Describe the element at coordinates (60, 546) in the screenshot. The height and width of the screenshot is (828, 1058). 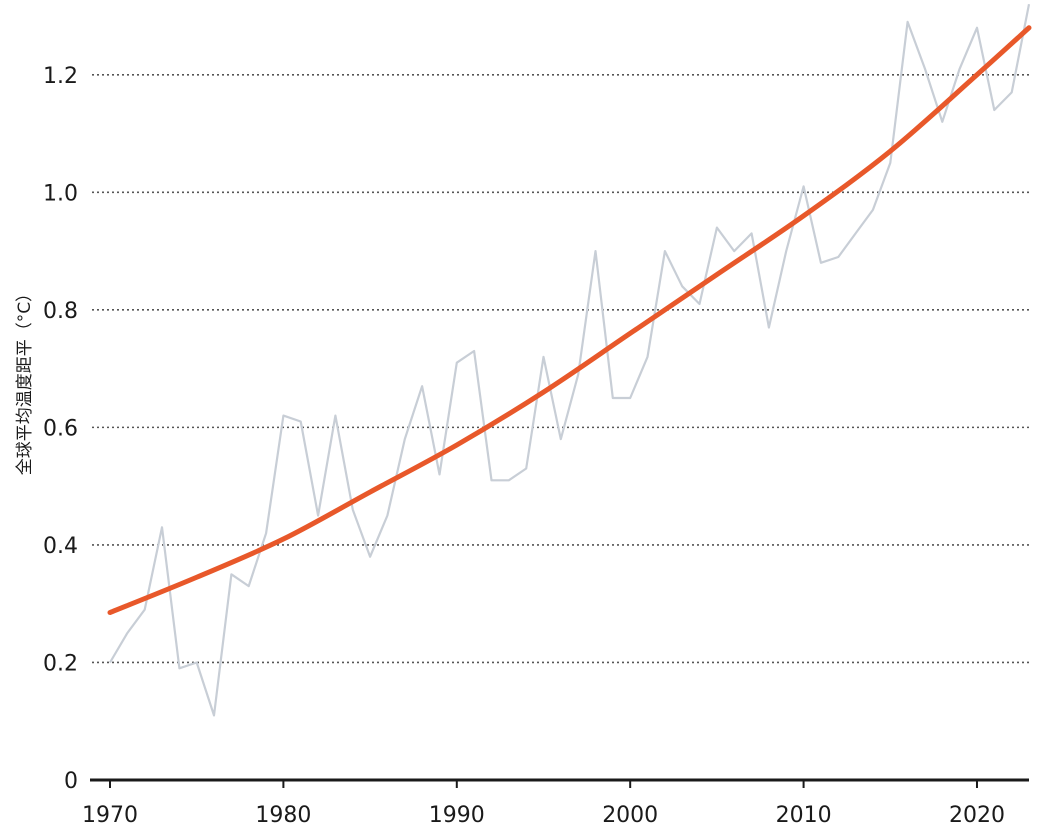
I see `y-tick-label: 0.4` at that location.